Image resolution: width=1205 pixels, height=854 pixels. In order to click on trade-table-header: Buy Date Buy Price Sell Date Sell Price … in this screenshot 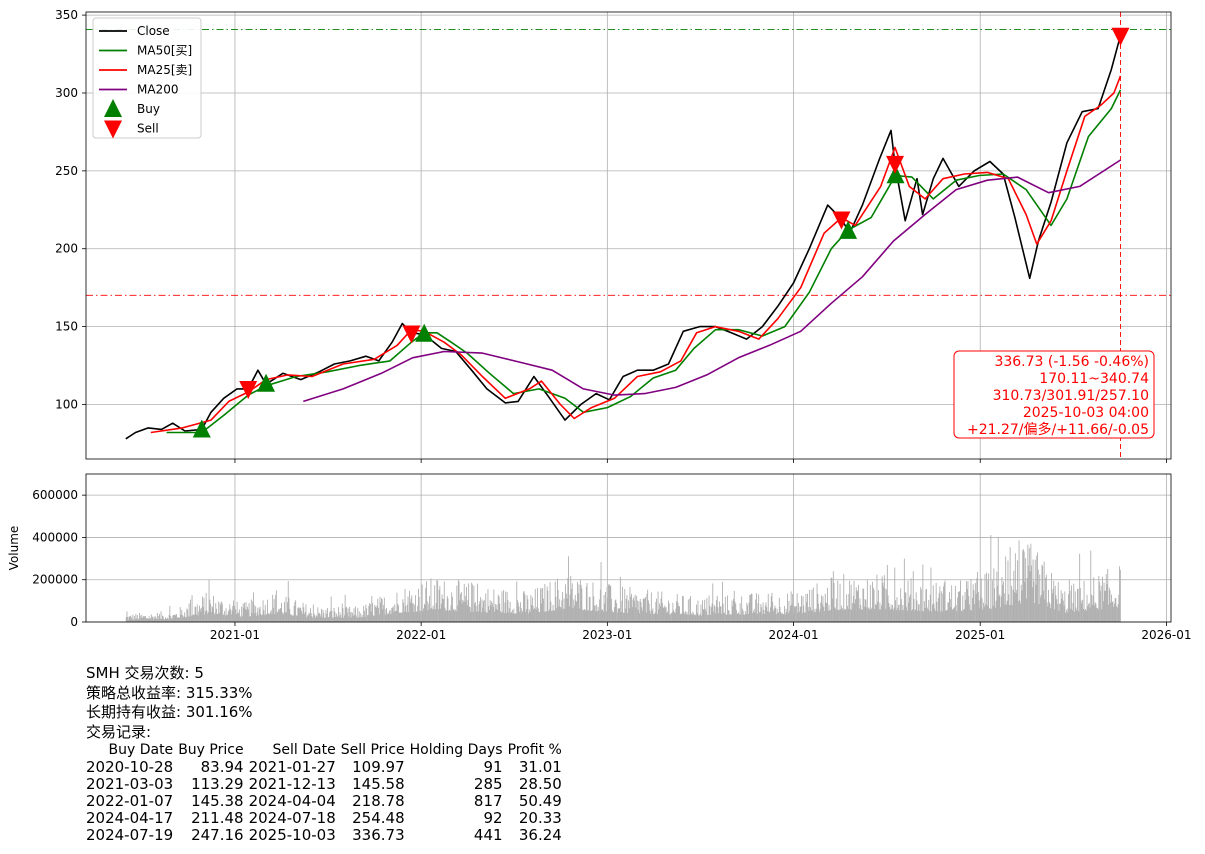, I will do `click(326, 750)`.